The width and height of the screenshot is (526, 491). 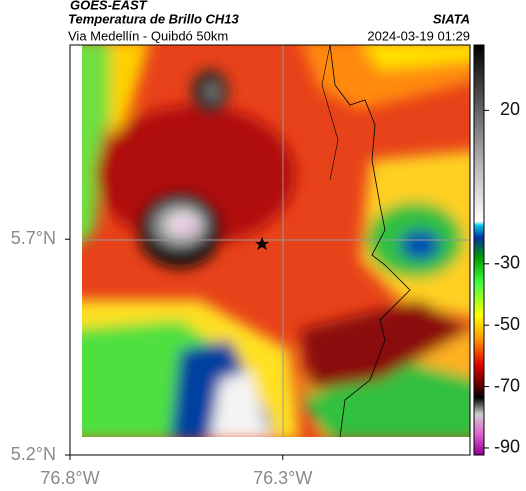 I want to click on lat-tick-label: 5.2°N, so click(x=33, y=454).